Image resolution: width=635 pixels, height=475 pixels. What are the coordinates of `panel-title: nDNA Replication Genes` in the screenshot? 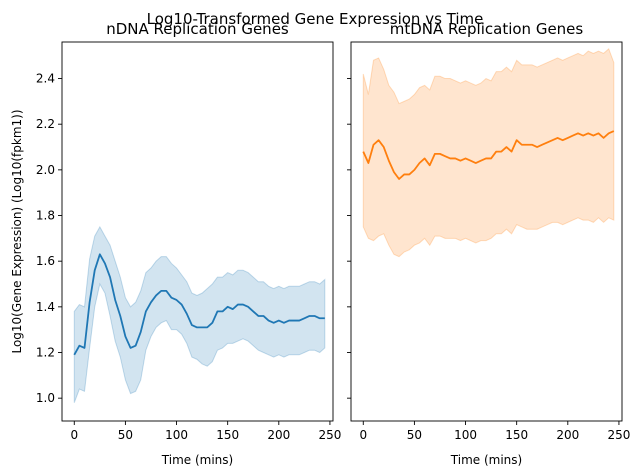 It's located at (197, 29).